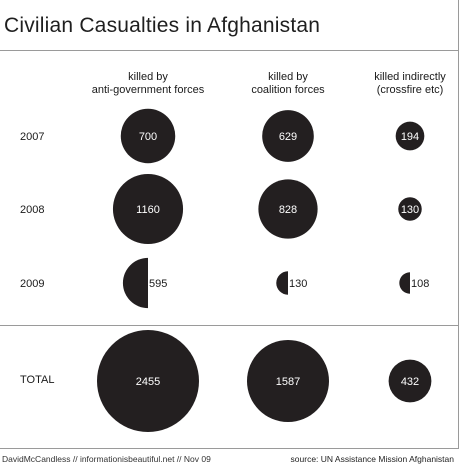  Describe the element at coordinates (410, 77) in the screenshot. I see `column-header-line: killed indirectly` at that location.